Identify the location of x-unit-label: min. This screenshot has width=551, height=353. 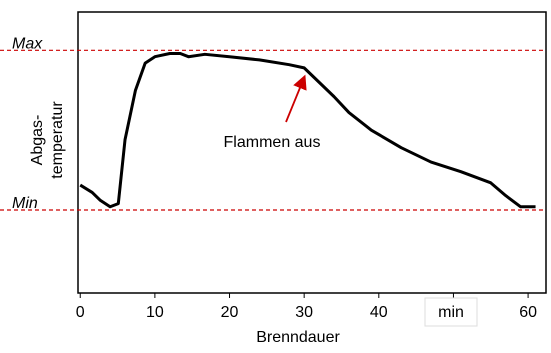
(451, 312).